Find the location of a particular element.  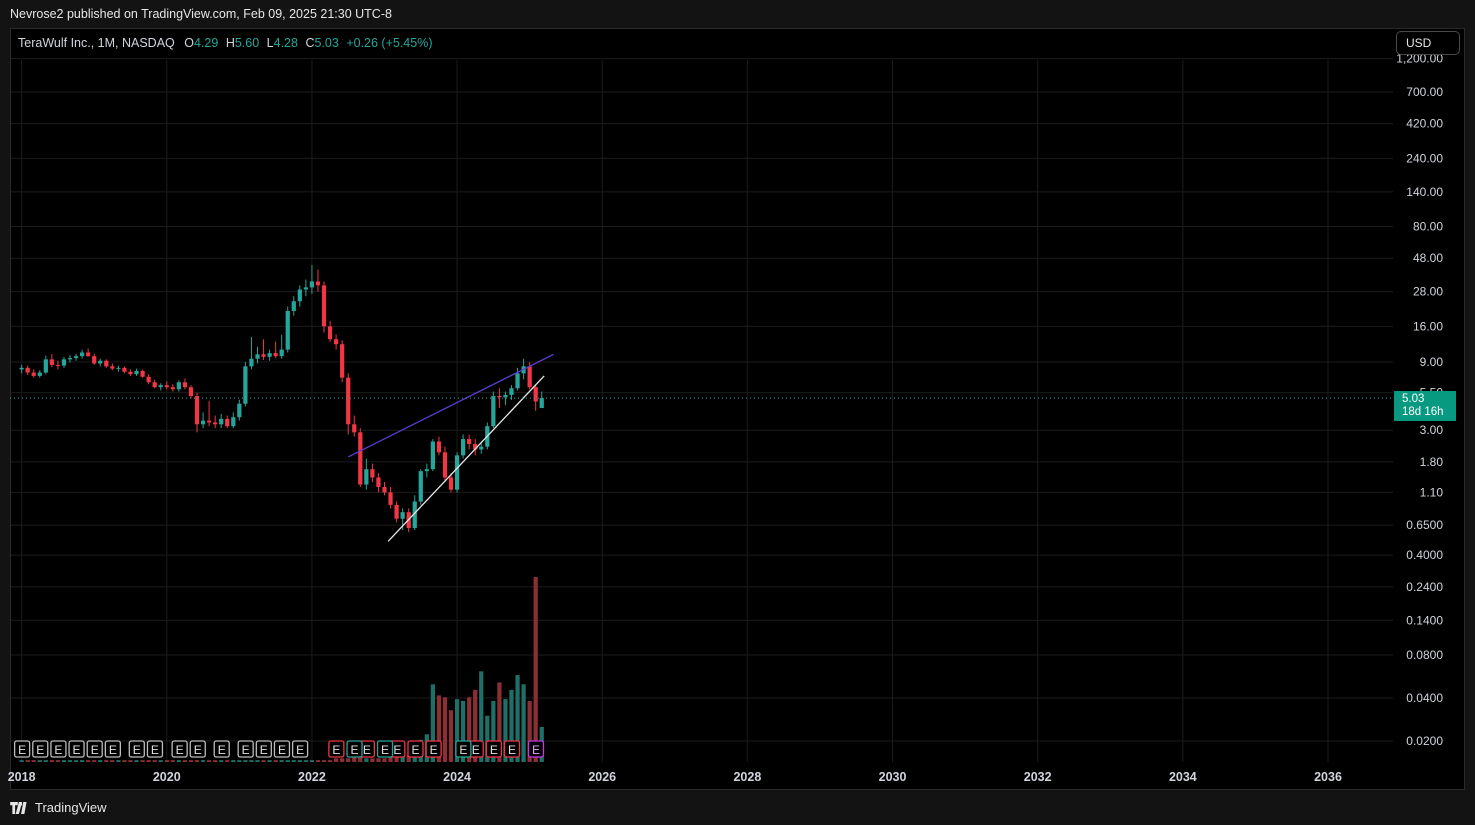

y-tick-label: 700.00 is located at coordinates (1424, 92).